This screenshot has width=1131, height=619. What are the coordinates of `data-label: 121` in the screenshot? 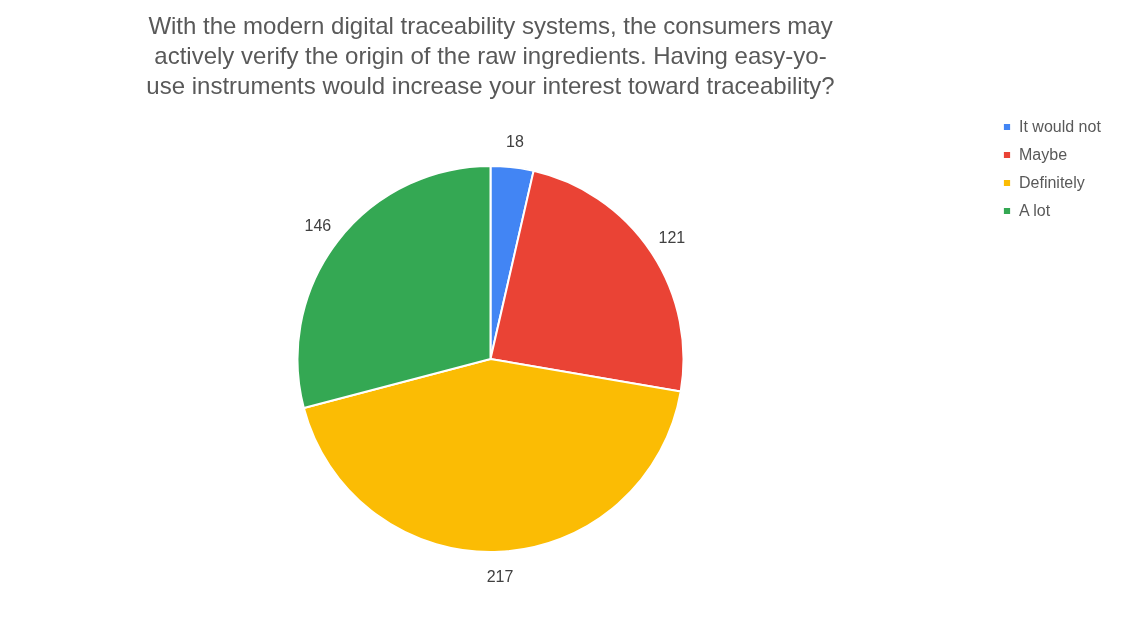 It's located at (672, 238).